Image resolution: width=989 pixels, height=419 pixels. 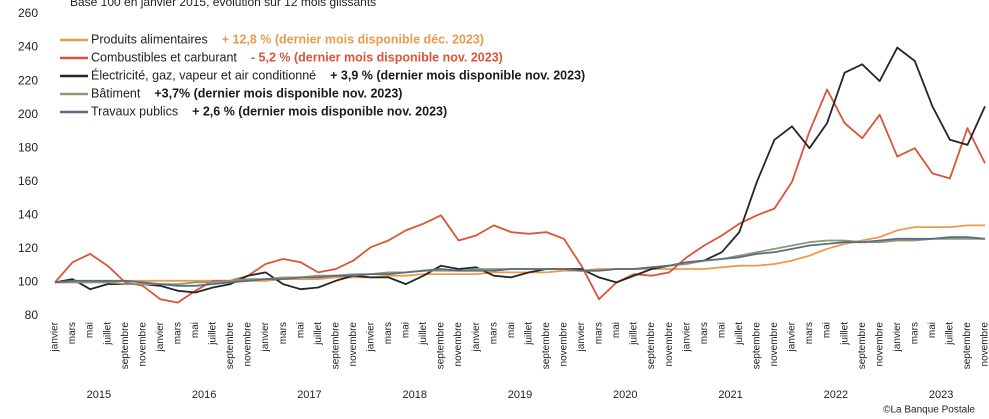 What do you see at coordinates (149, 39) in the screenshot?
I see `legend-label: Produits alimentaires` at bounding box center [149, 39].